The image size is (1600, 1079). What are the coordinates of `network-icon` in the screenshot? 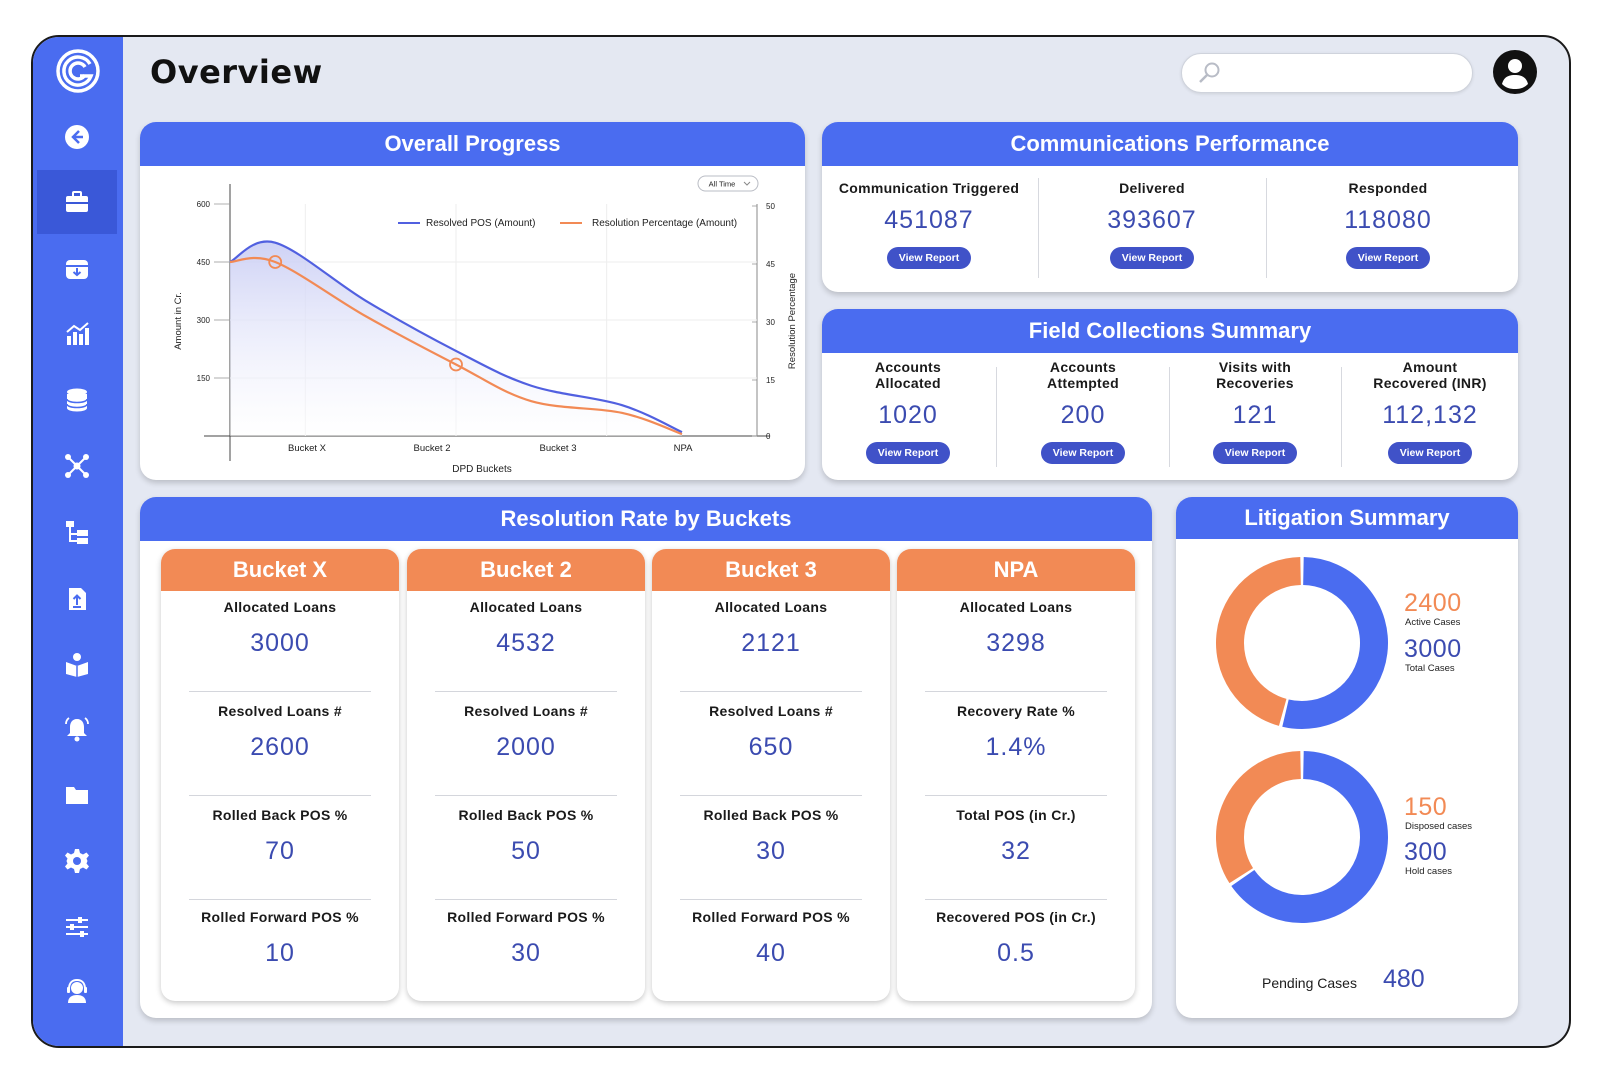 It's located at (77, 466).